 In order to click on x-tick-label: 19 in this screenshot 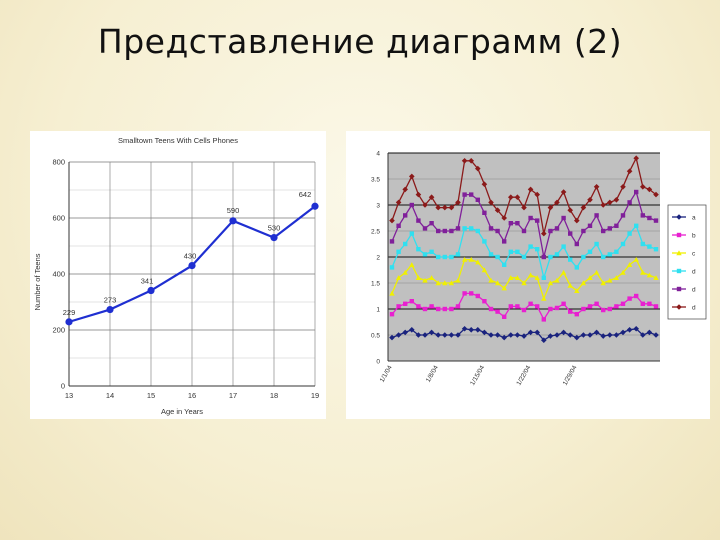, I will do `click(315, 395)`.